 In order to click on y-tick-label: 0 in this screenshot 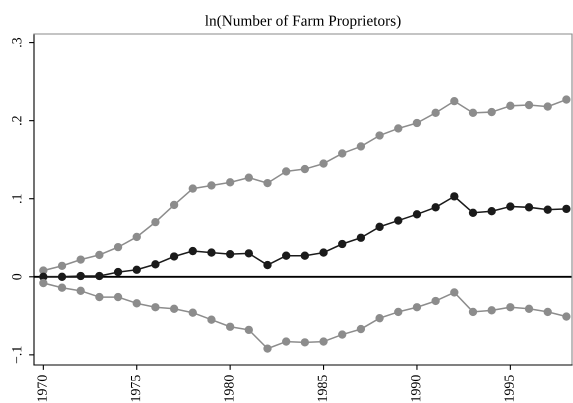, I will do `click(17, 277)`.